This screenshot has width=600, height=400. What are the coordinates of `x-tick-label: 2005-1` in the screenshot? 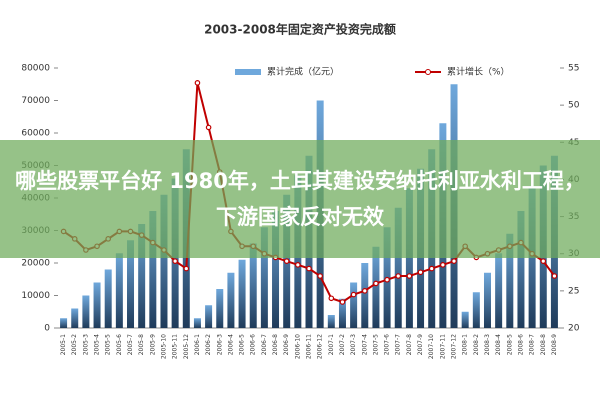 It's located at (63, 344).